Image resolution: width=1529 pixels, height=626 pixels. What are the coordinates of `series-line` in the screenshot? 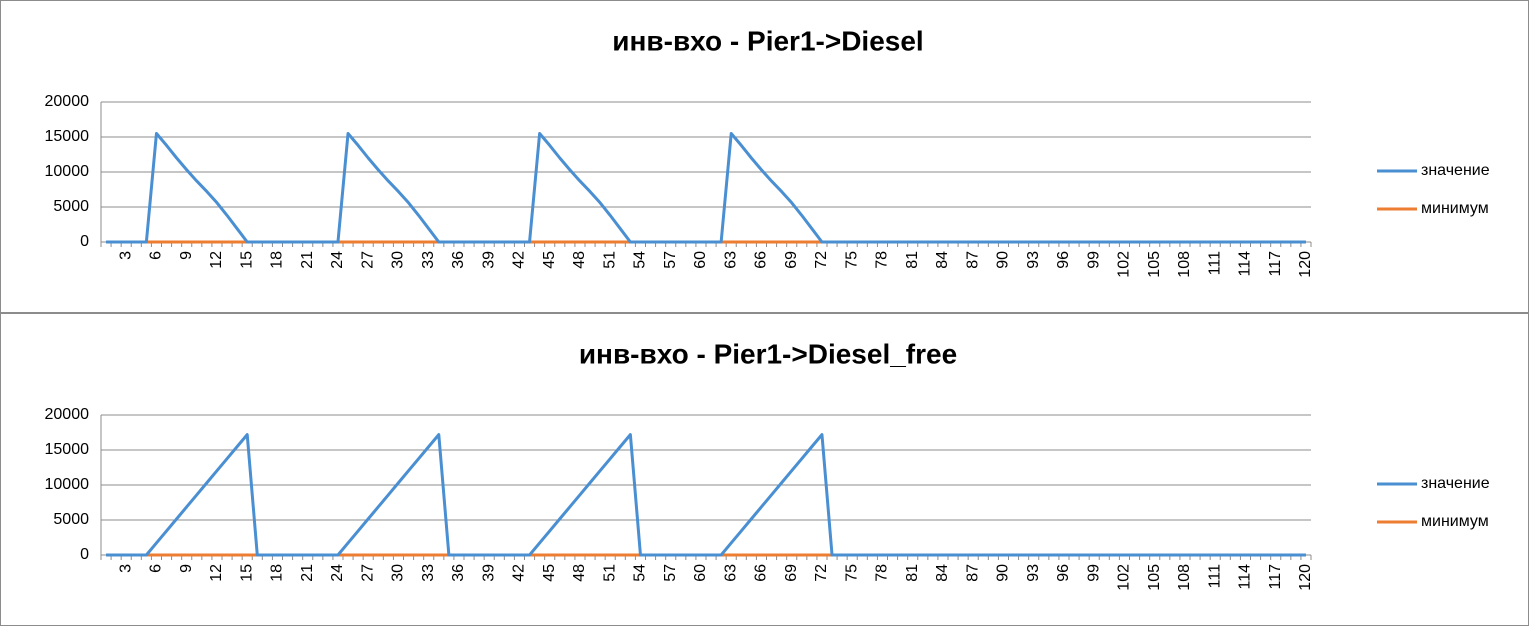 It's located at (706, 188).